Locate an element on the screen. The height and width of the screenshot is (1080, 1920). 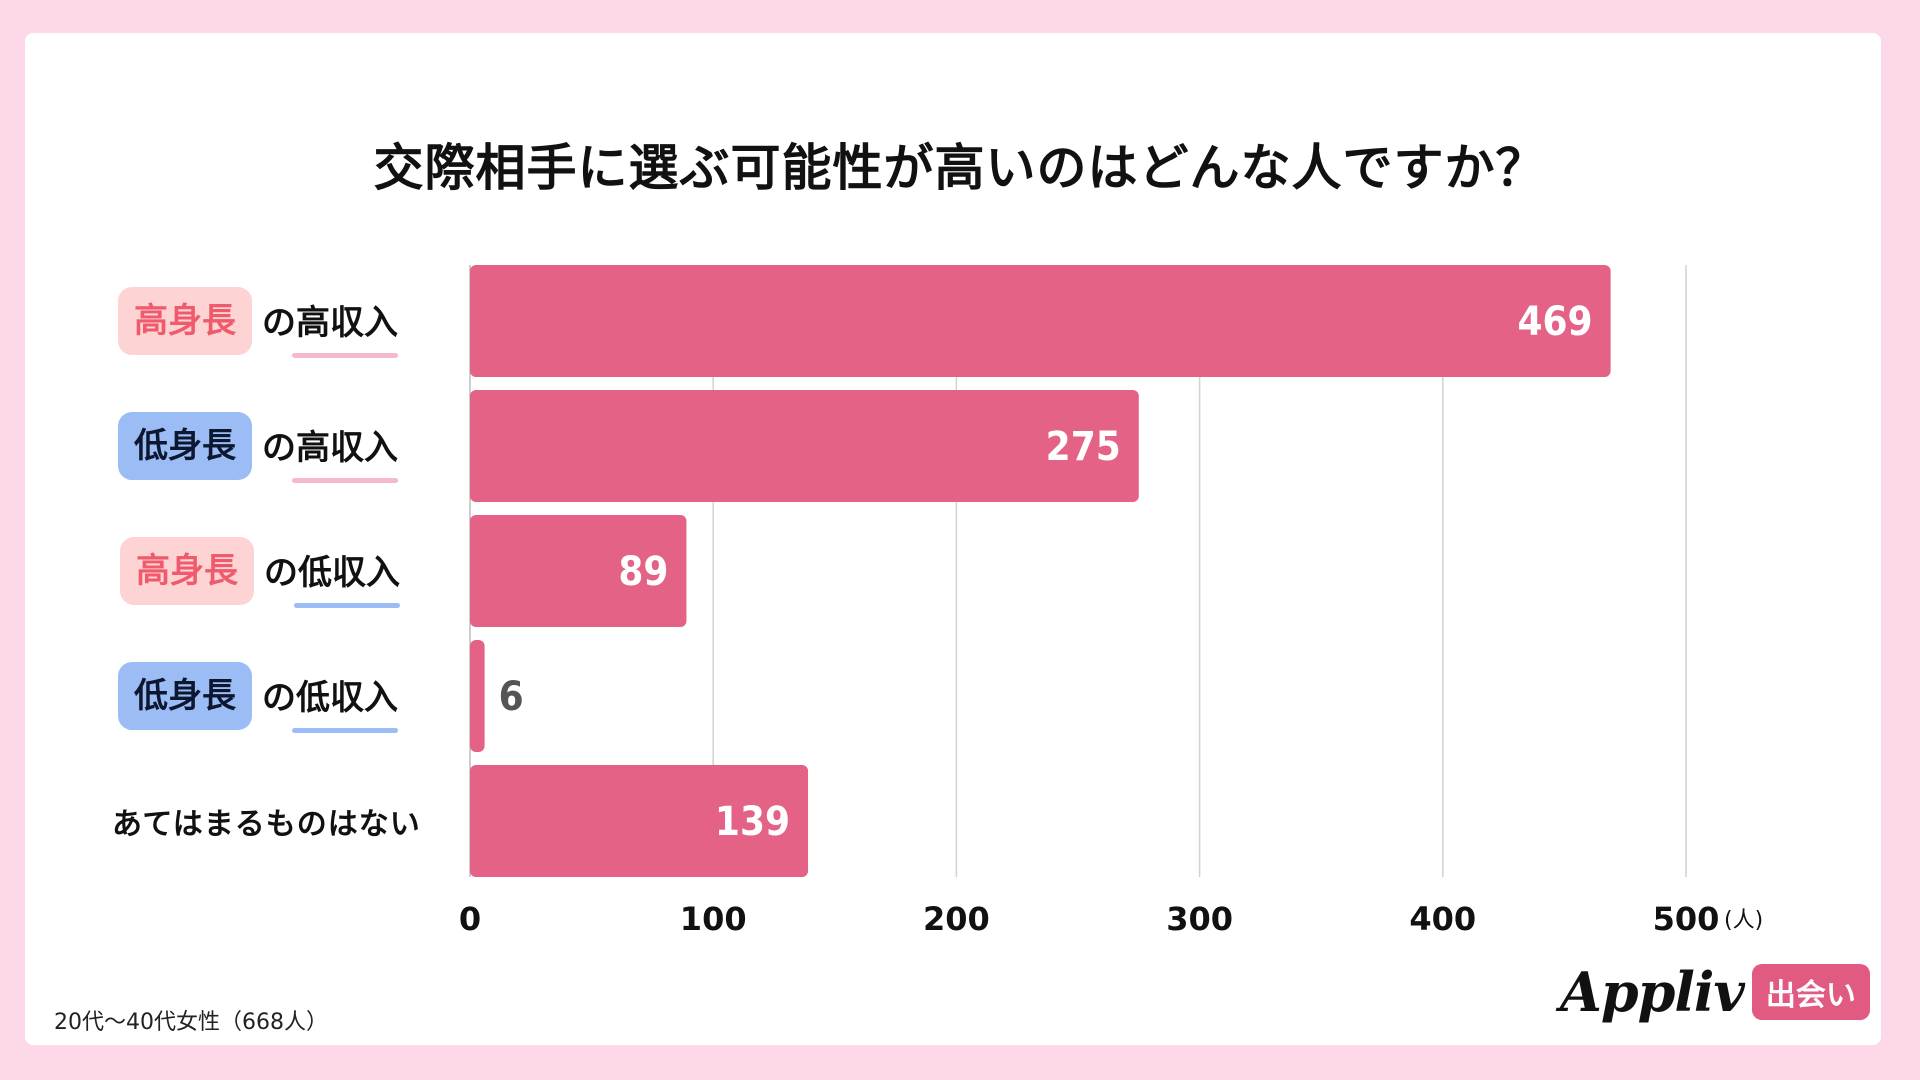
data-label-1: 275 is located at coordinates (1083, 447).